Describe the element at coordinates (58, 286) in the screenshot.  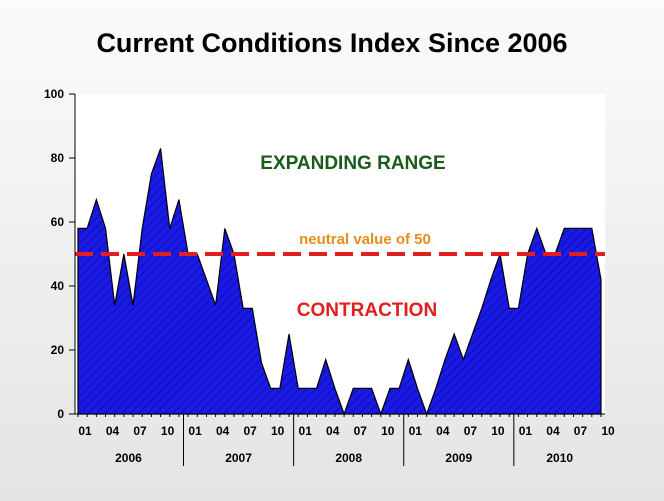
I see `y-tick-label: 40` at that location.